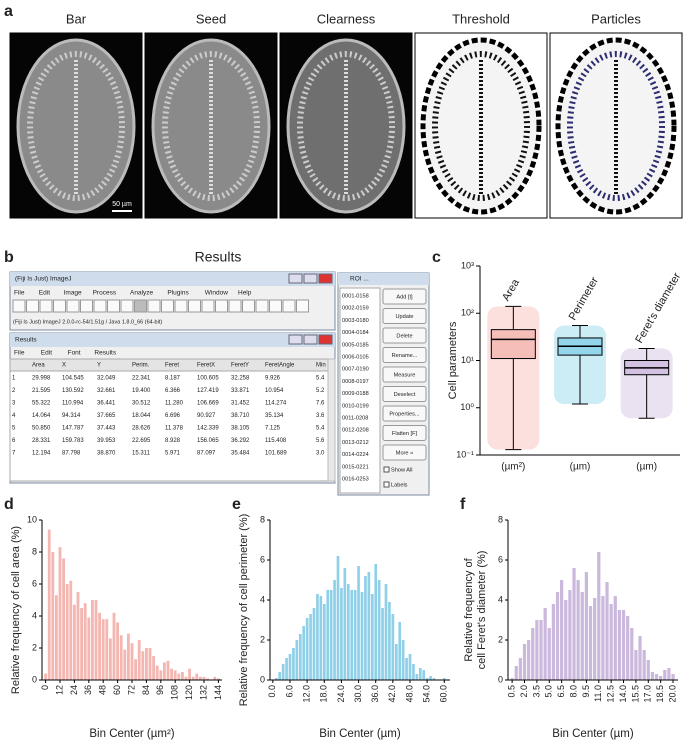 This screenshot has height=744, width=685. Describe the element at coordinates (74, 353) in the screenshot. I see `menu-item: Font` at that location.